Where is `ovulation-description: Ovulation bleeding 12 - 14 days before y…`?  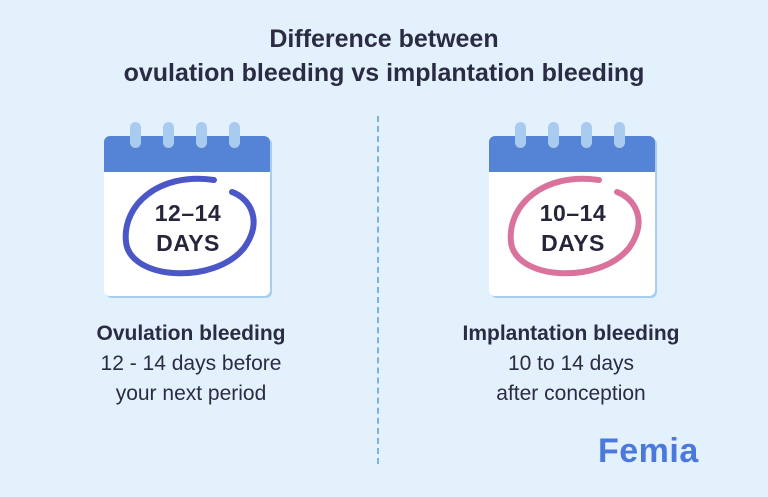
ovulation-description: Ovulation bleeding 12 - 14 days before y… is located at coordinates (191, 364).